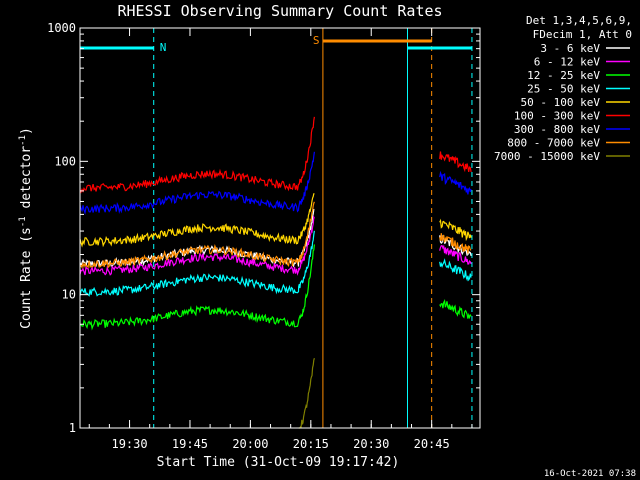  Describe the element at coordinates (23, 140) in the screenshot. I see `y-axis-label-sup2: -1` at that location.